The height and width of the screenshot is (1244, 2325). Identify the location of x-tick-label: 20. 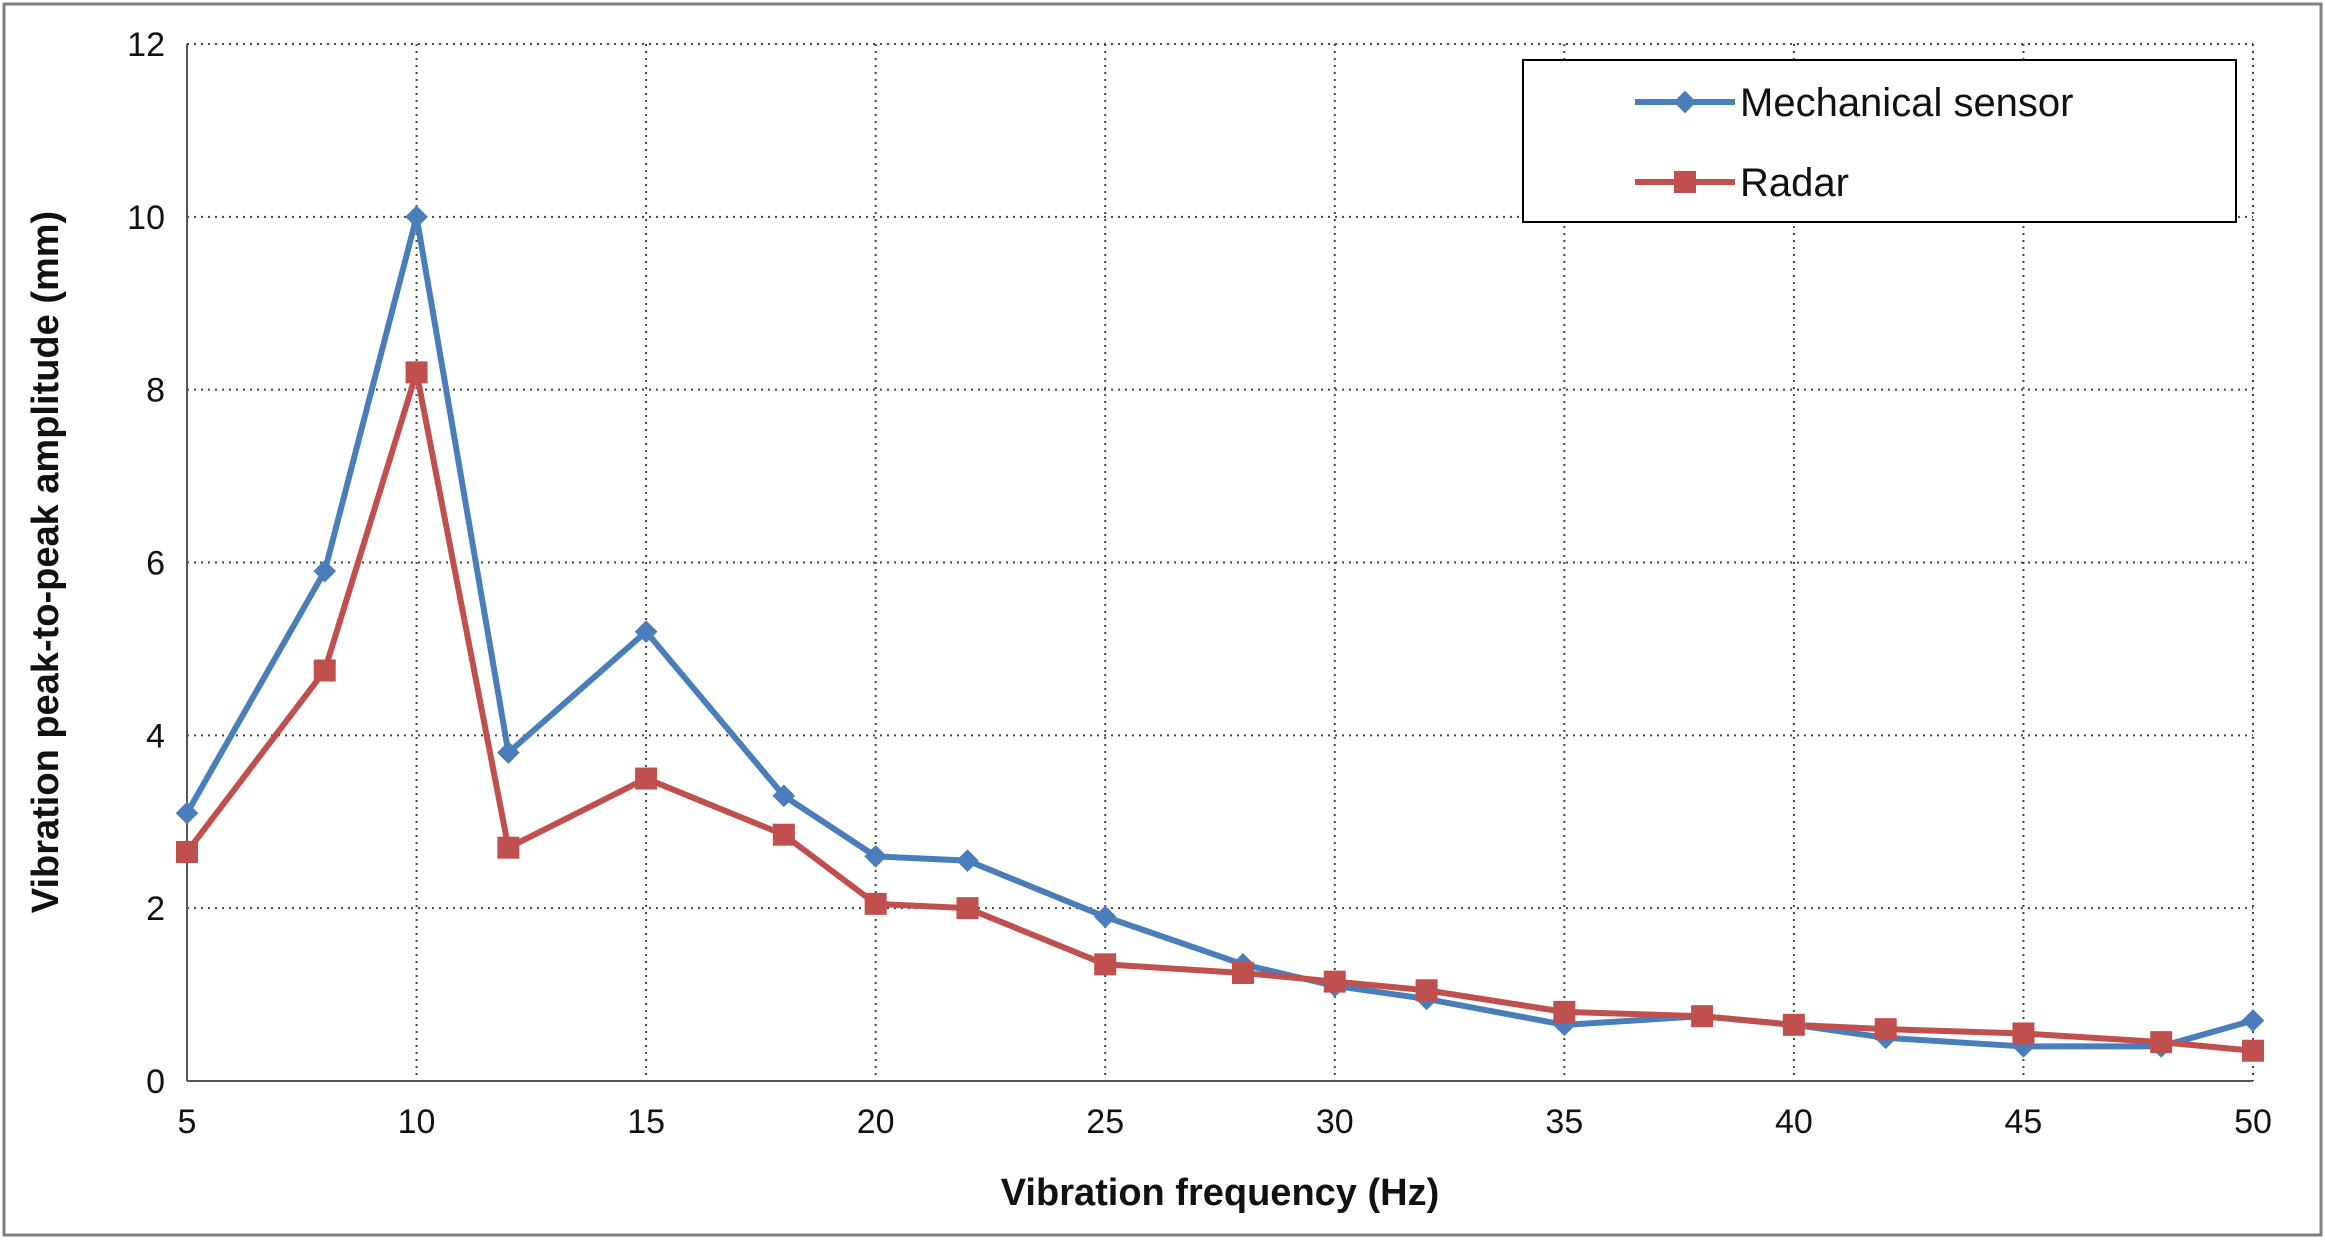
(876, 1122).